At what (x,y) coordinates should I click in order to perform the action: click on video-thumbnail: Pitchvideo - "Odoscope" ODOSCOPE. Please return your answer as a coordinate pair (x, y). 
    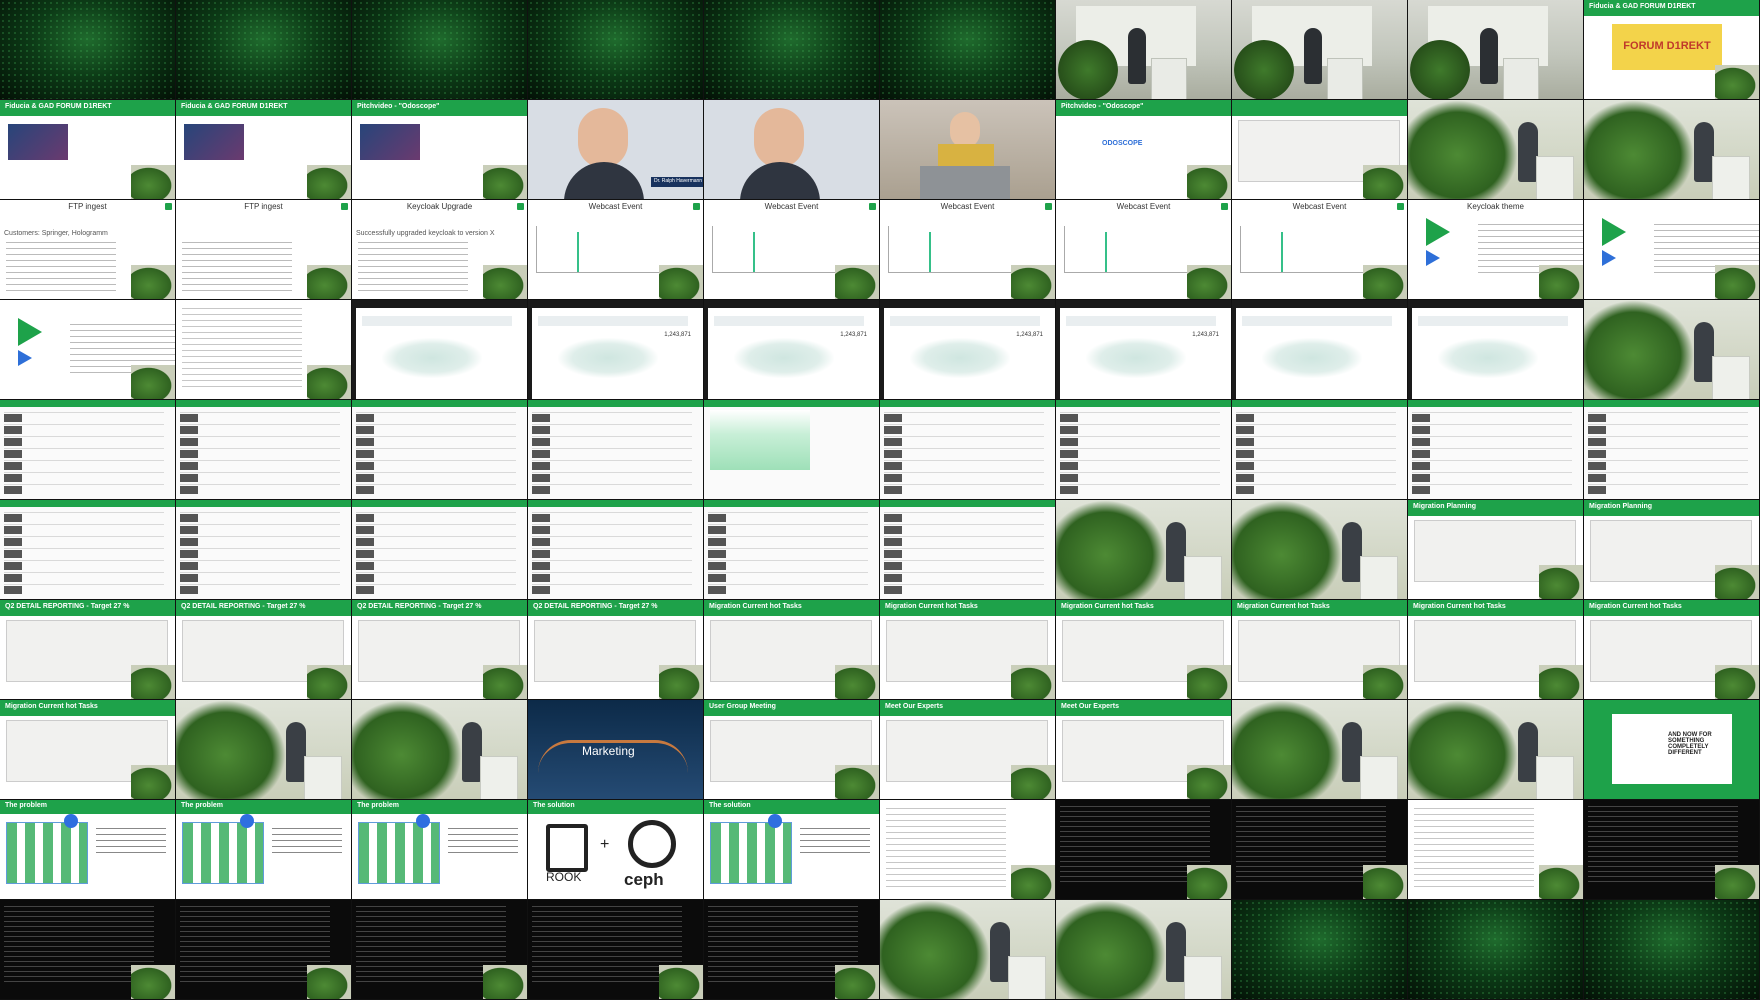
    Looking at the image, I should click on (1144, 150).